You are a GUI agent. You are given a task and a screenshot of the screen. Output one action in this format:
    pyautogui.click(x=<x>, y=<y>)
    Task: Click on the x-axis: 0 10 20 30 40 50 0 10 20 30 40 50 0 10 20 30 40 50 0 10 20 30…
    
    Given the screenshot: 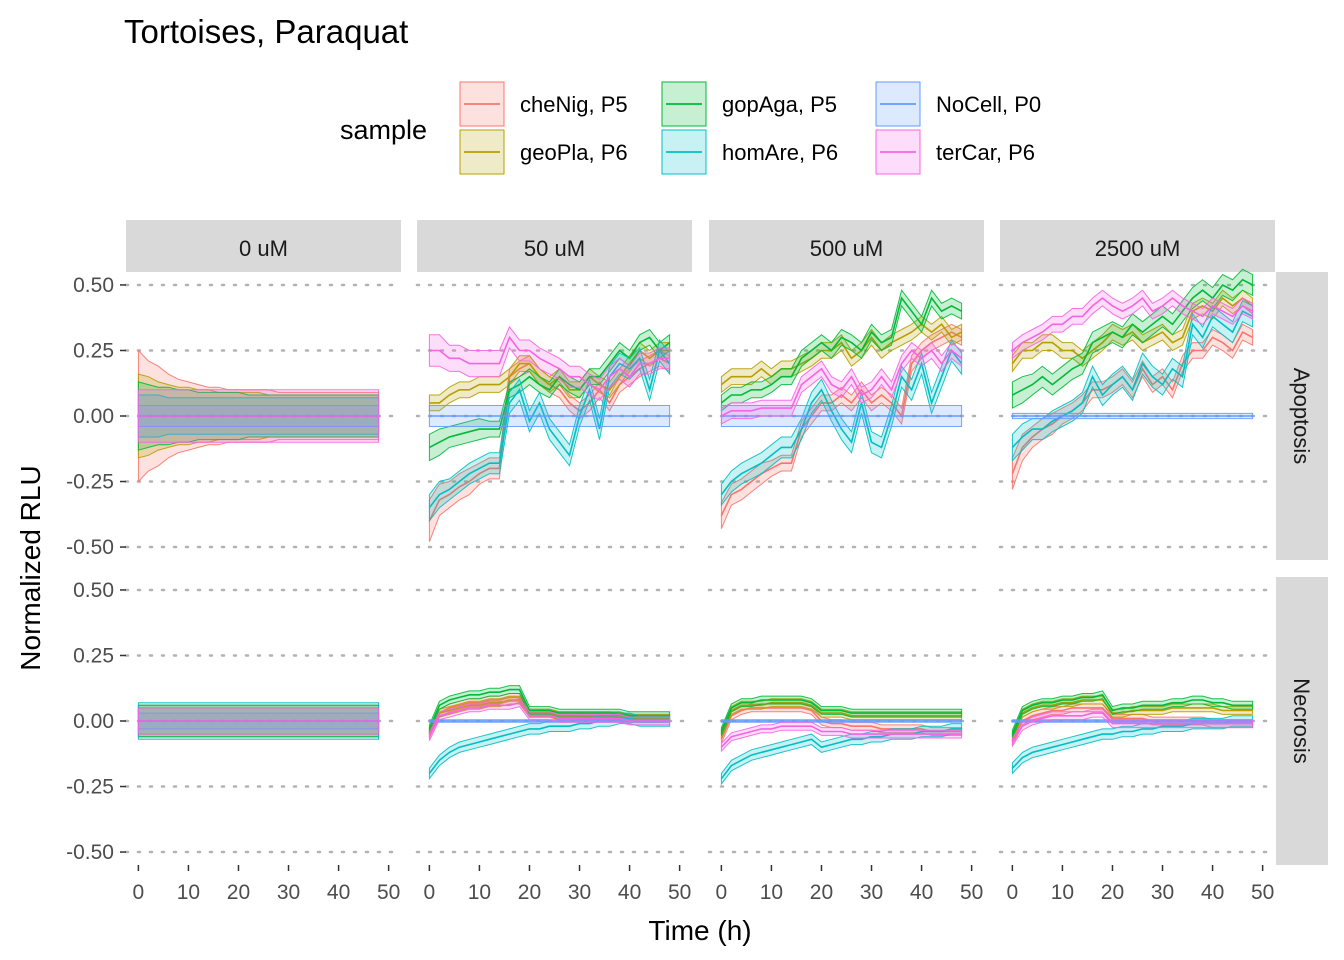 What is the action you would take?
    pyautogui.click(x=703, y=884)
    